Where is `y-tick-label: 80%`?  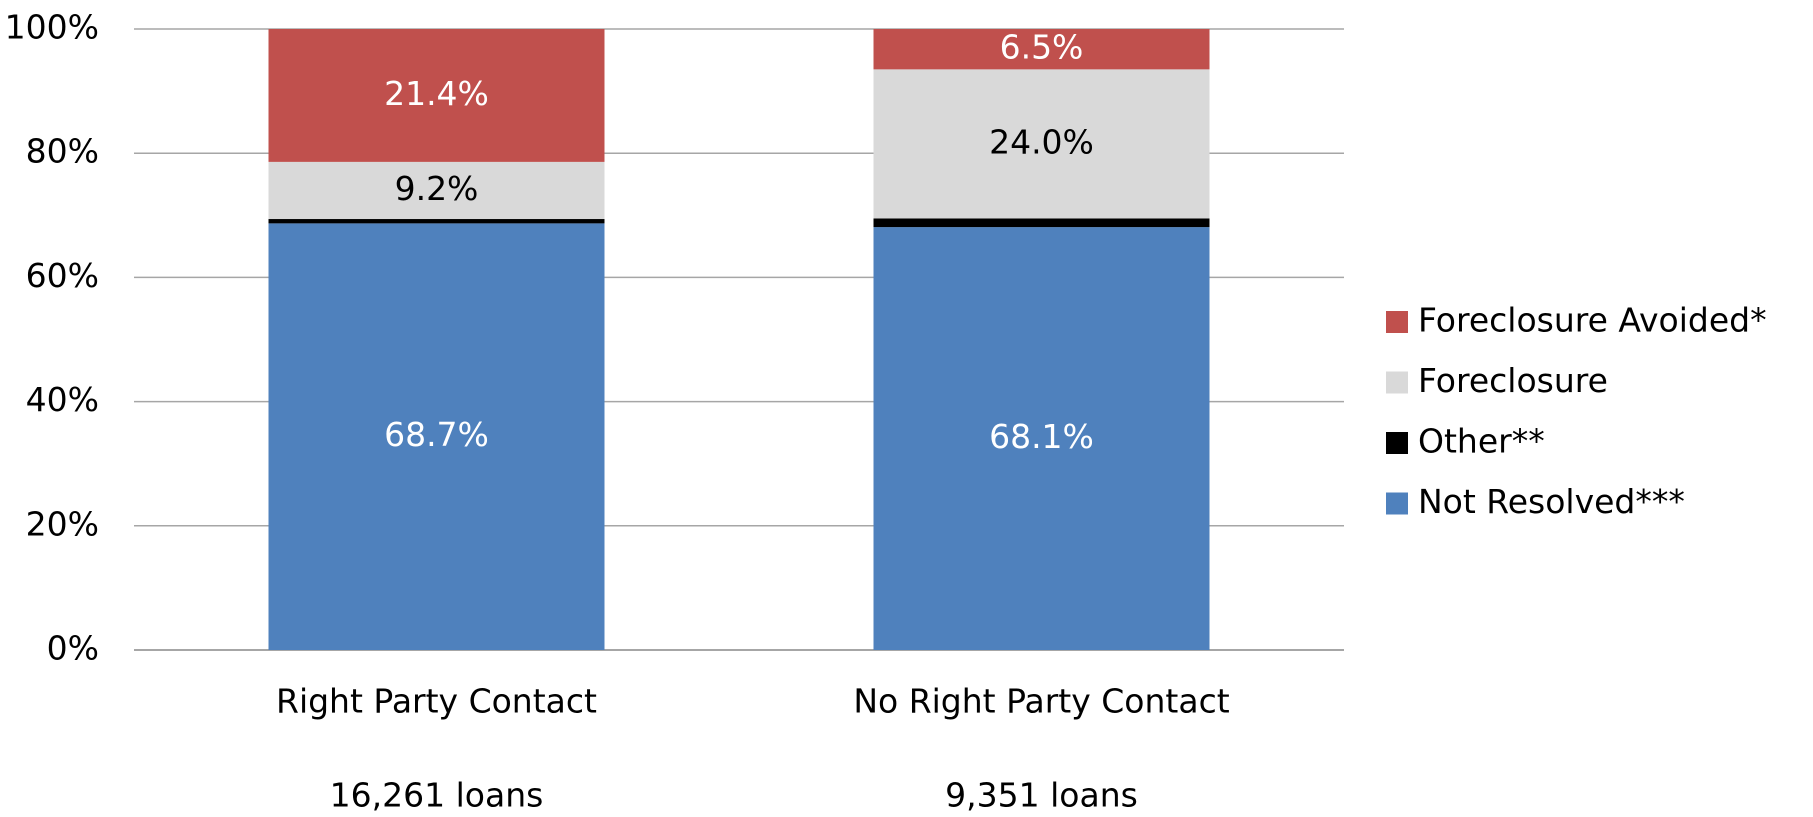
y-tick-label: 80% is located at coordinates (62, 151).